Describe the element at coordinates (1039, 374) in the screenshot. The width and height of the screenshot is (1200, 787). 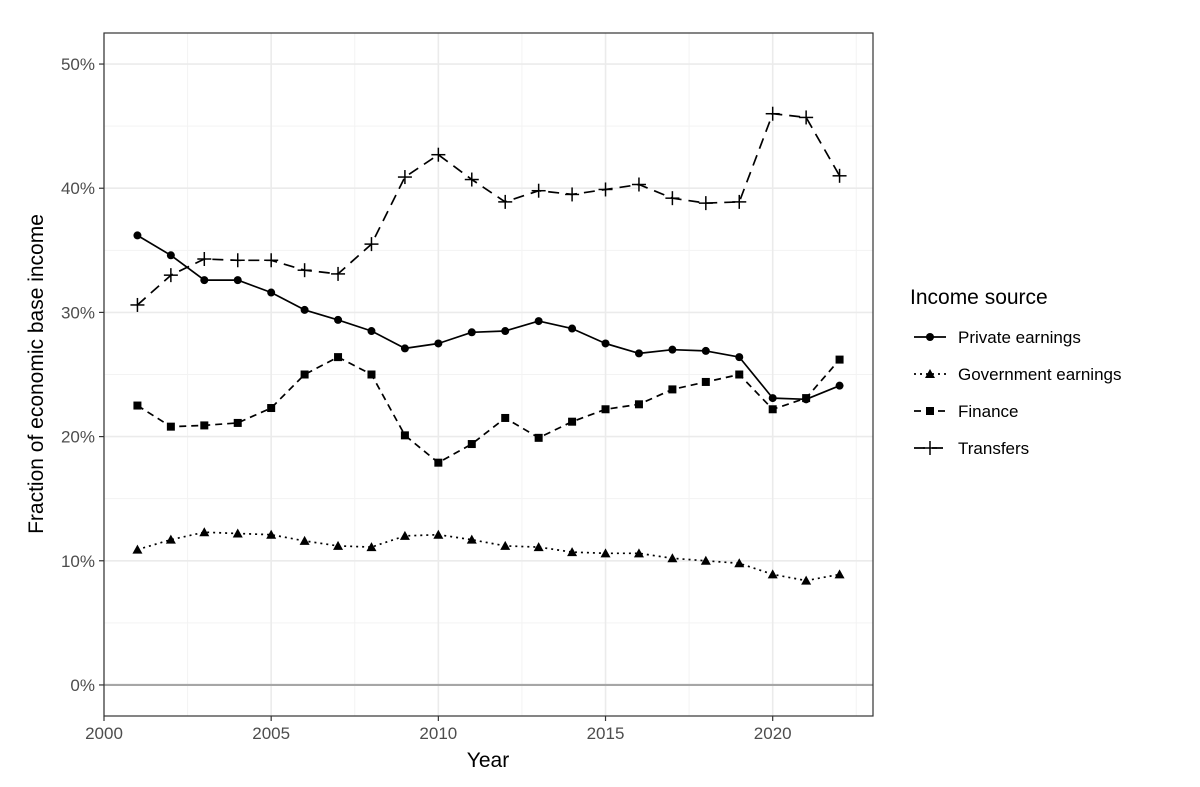
I see `legend-label: Government earnings` at that location.